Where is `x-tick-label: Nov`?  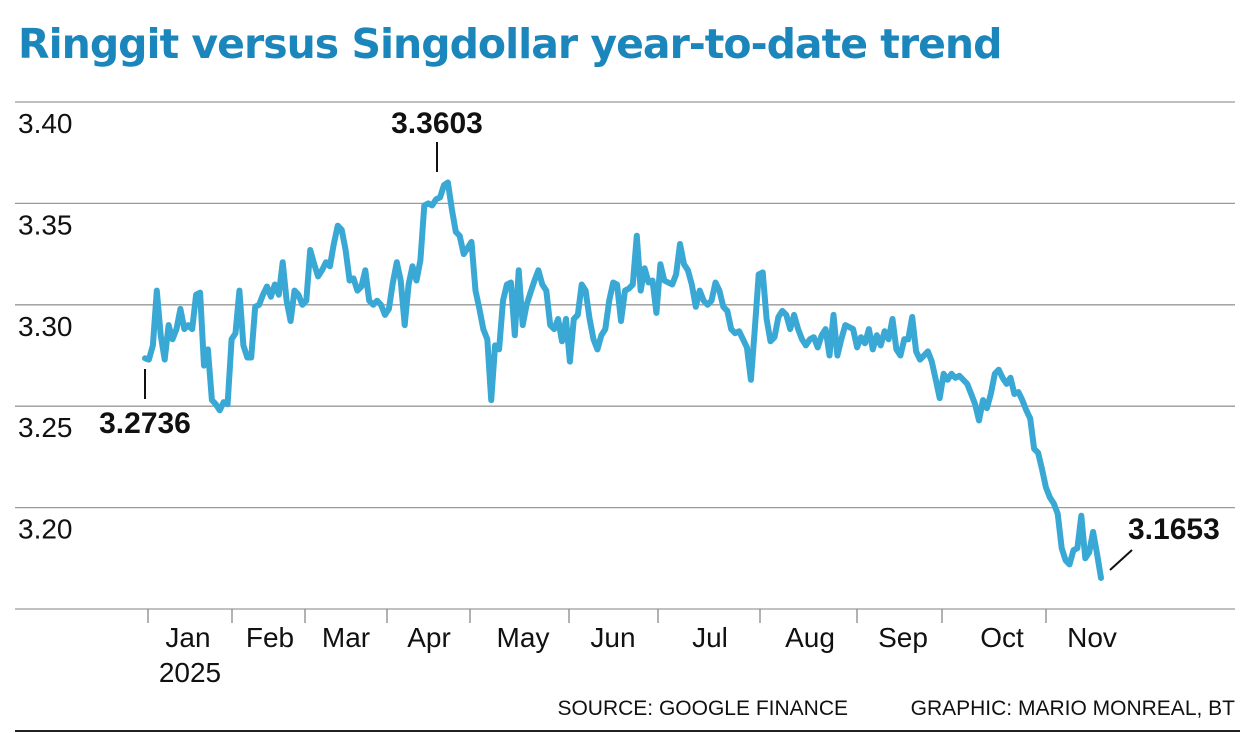 x-tick-label: Nov is located at coordinates (1092, 637).